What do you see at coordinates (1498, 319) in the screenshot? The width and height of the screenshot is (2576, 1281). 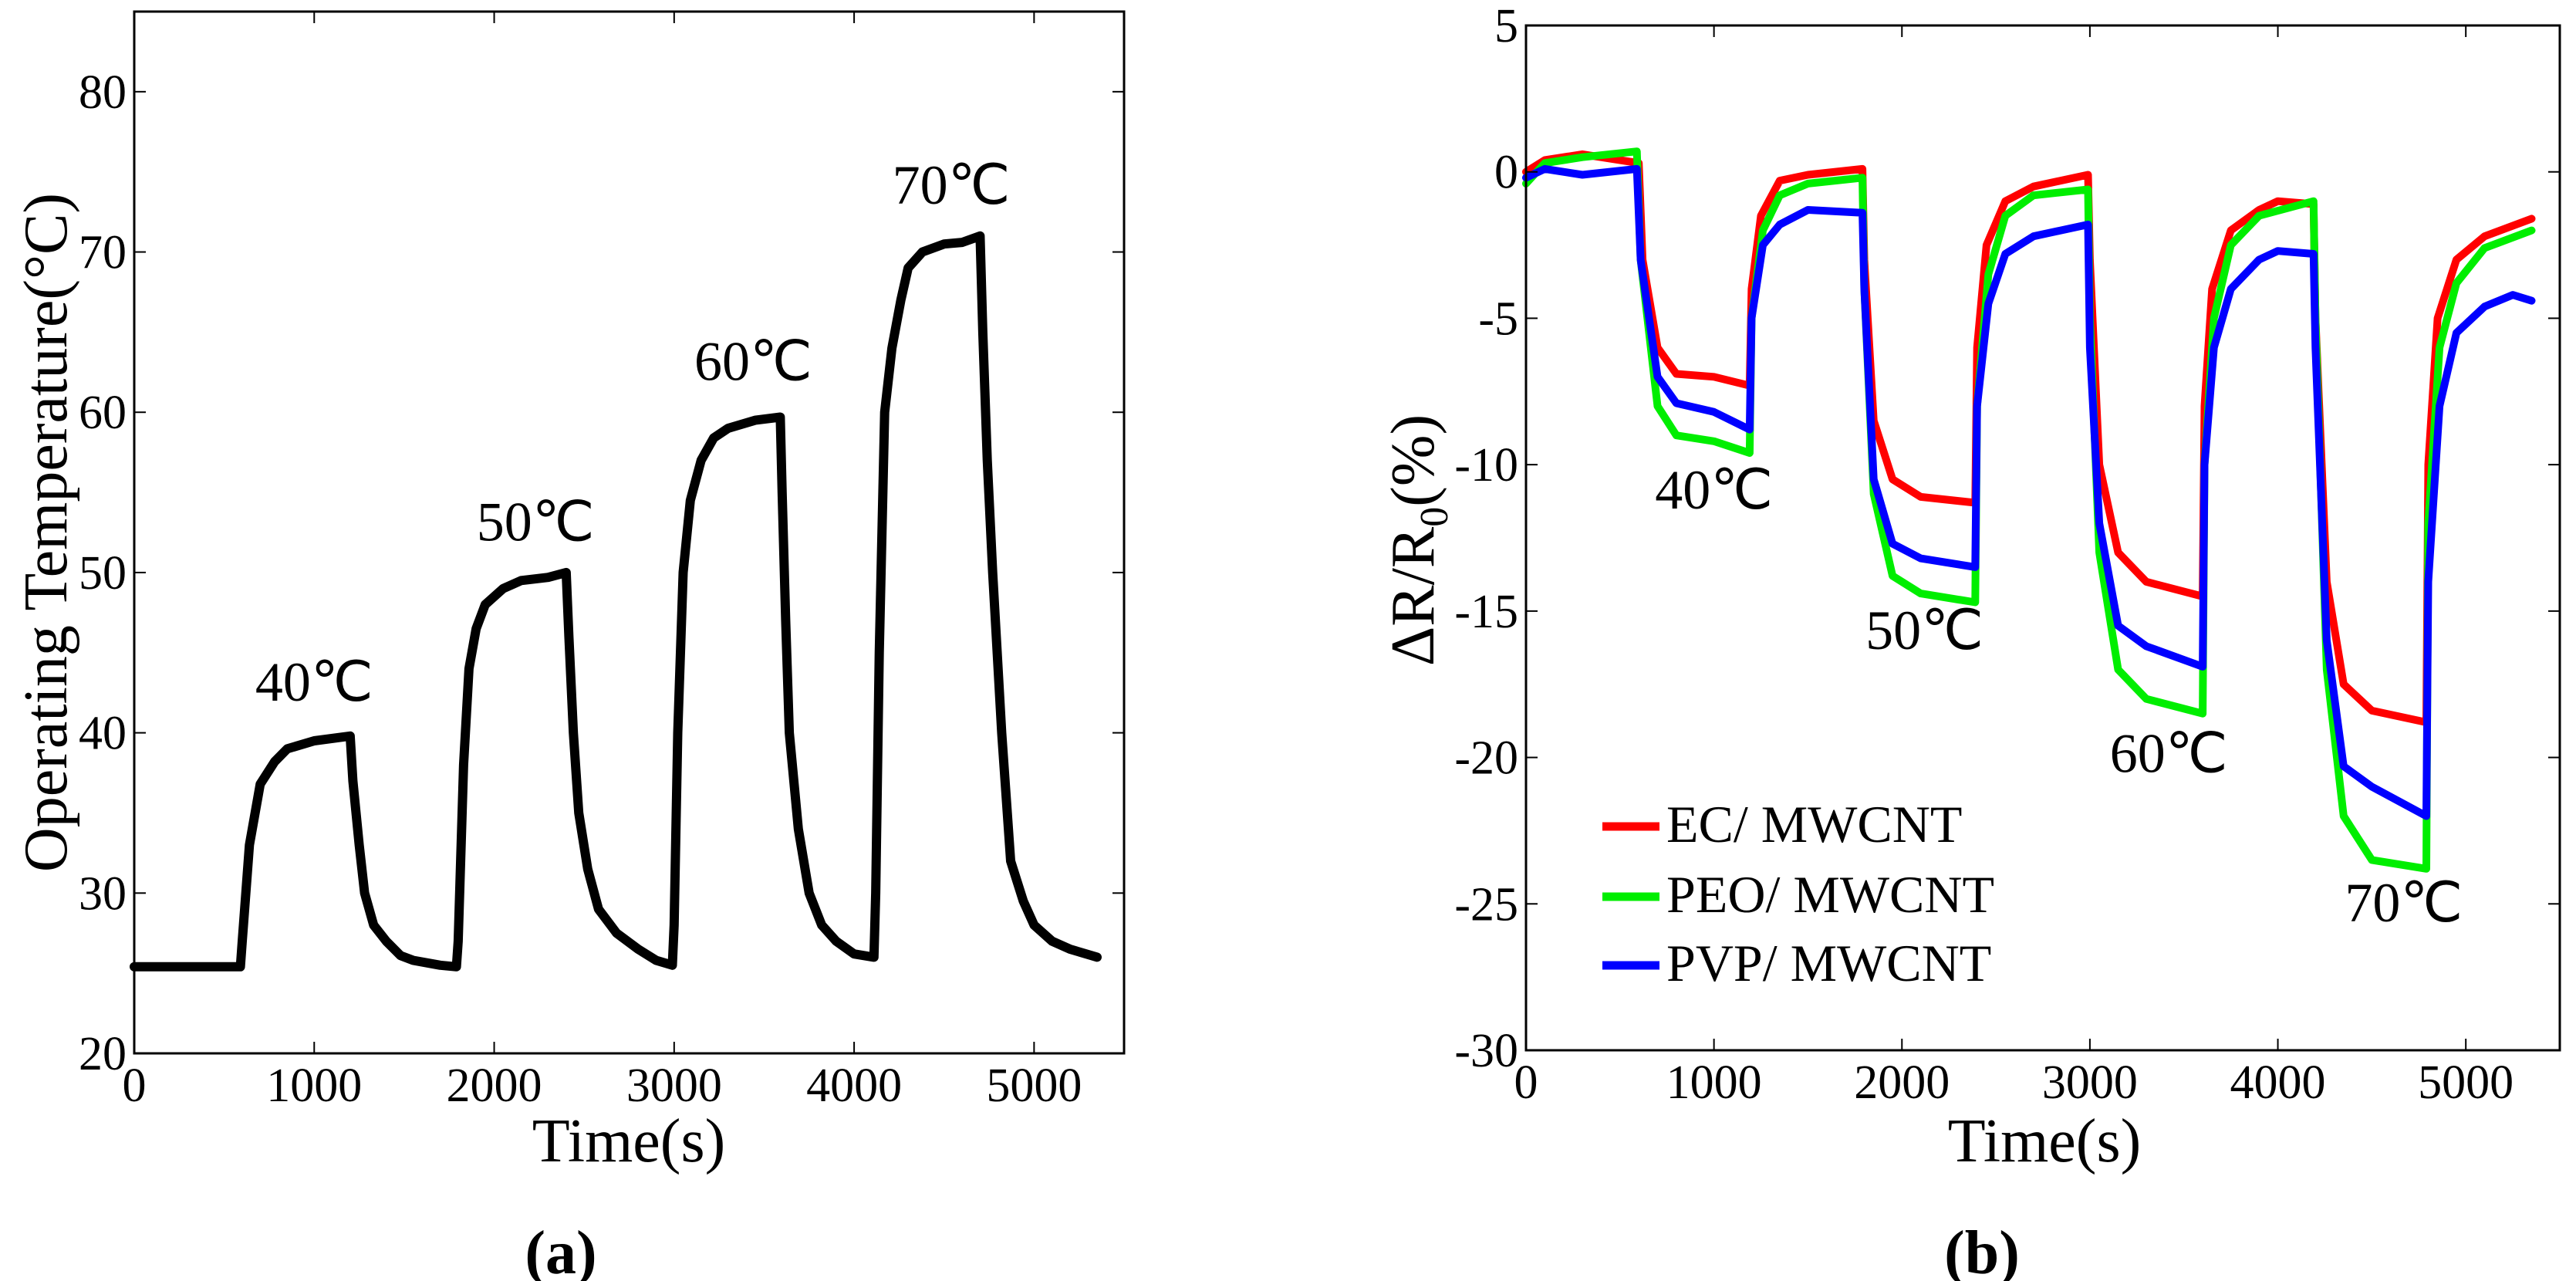 I see `y-tick-label: -5` at bounding box center [1498, 319].